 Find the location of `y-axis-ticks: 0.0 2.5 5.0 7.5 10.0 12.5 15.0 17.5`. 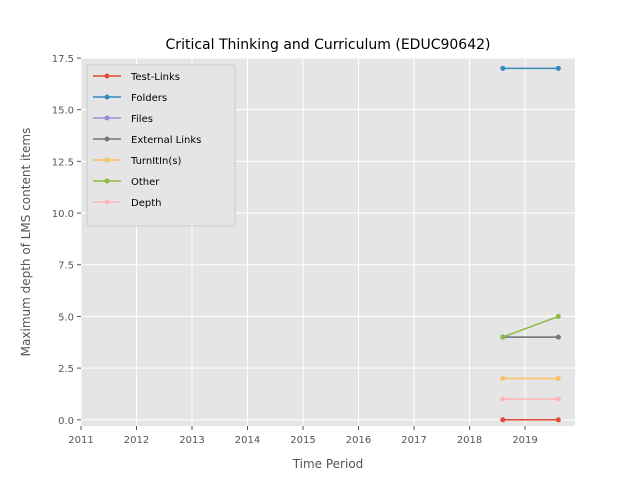

y-axis-ticks: 0.0 2.5 5.0 7.5 10.0 12.5 15.0 17.5 is located at coordinates (66, 240).